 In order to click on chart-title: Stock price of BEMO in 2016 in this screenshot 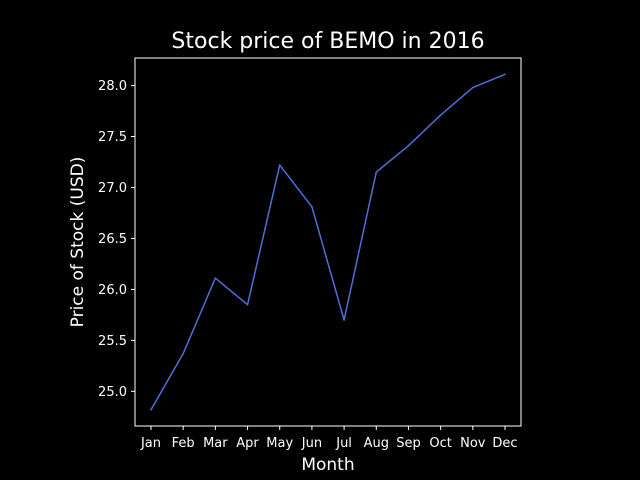, I will do `click(327, 41)`.